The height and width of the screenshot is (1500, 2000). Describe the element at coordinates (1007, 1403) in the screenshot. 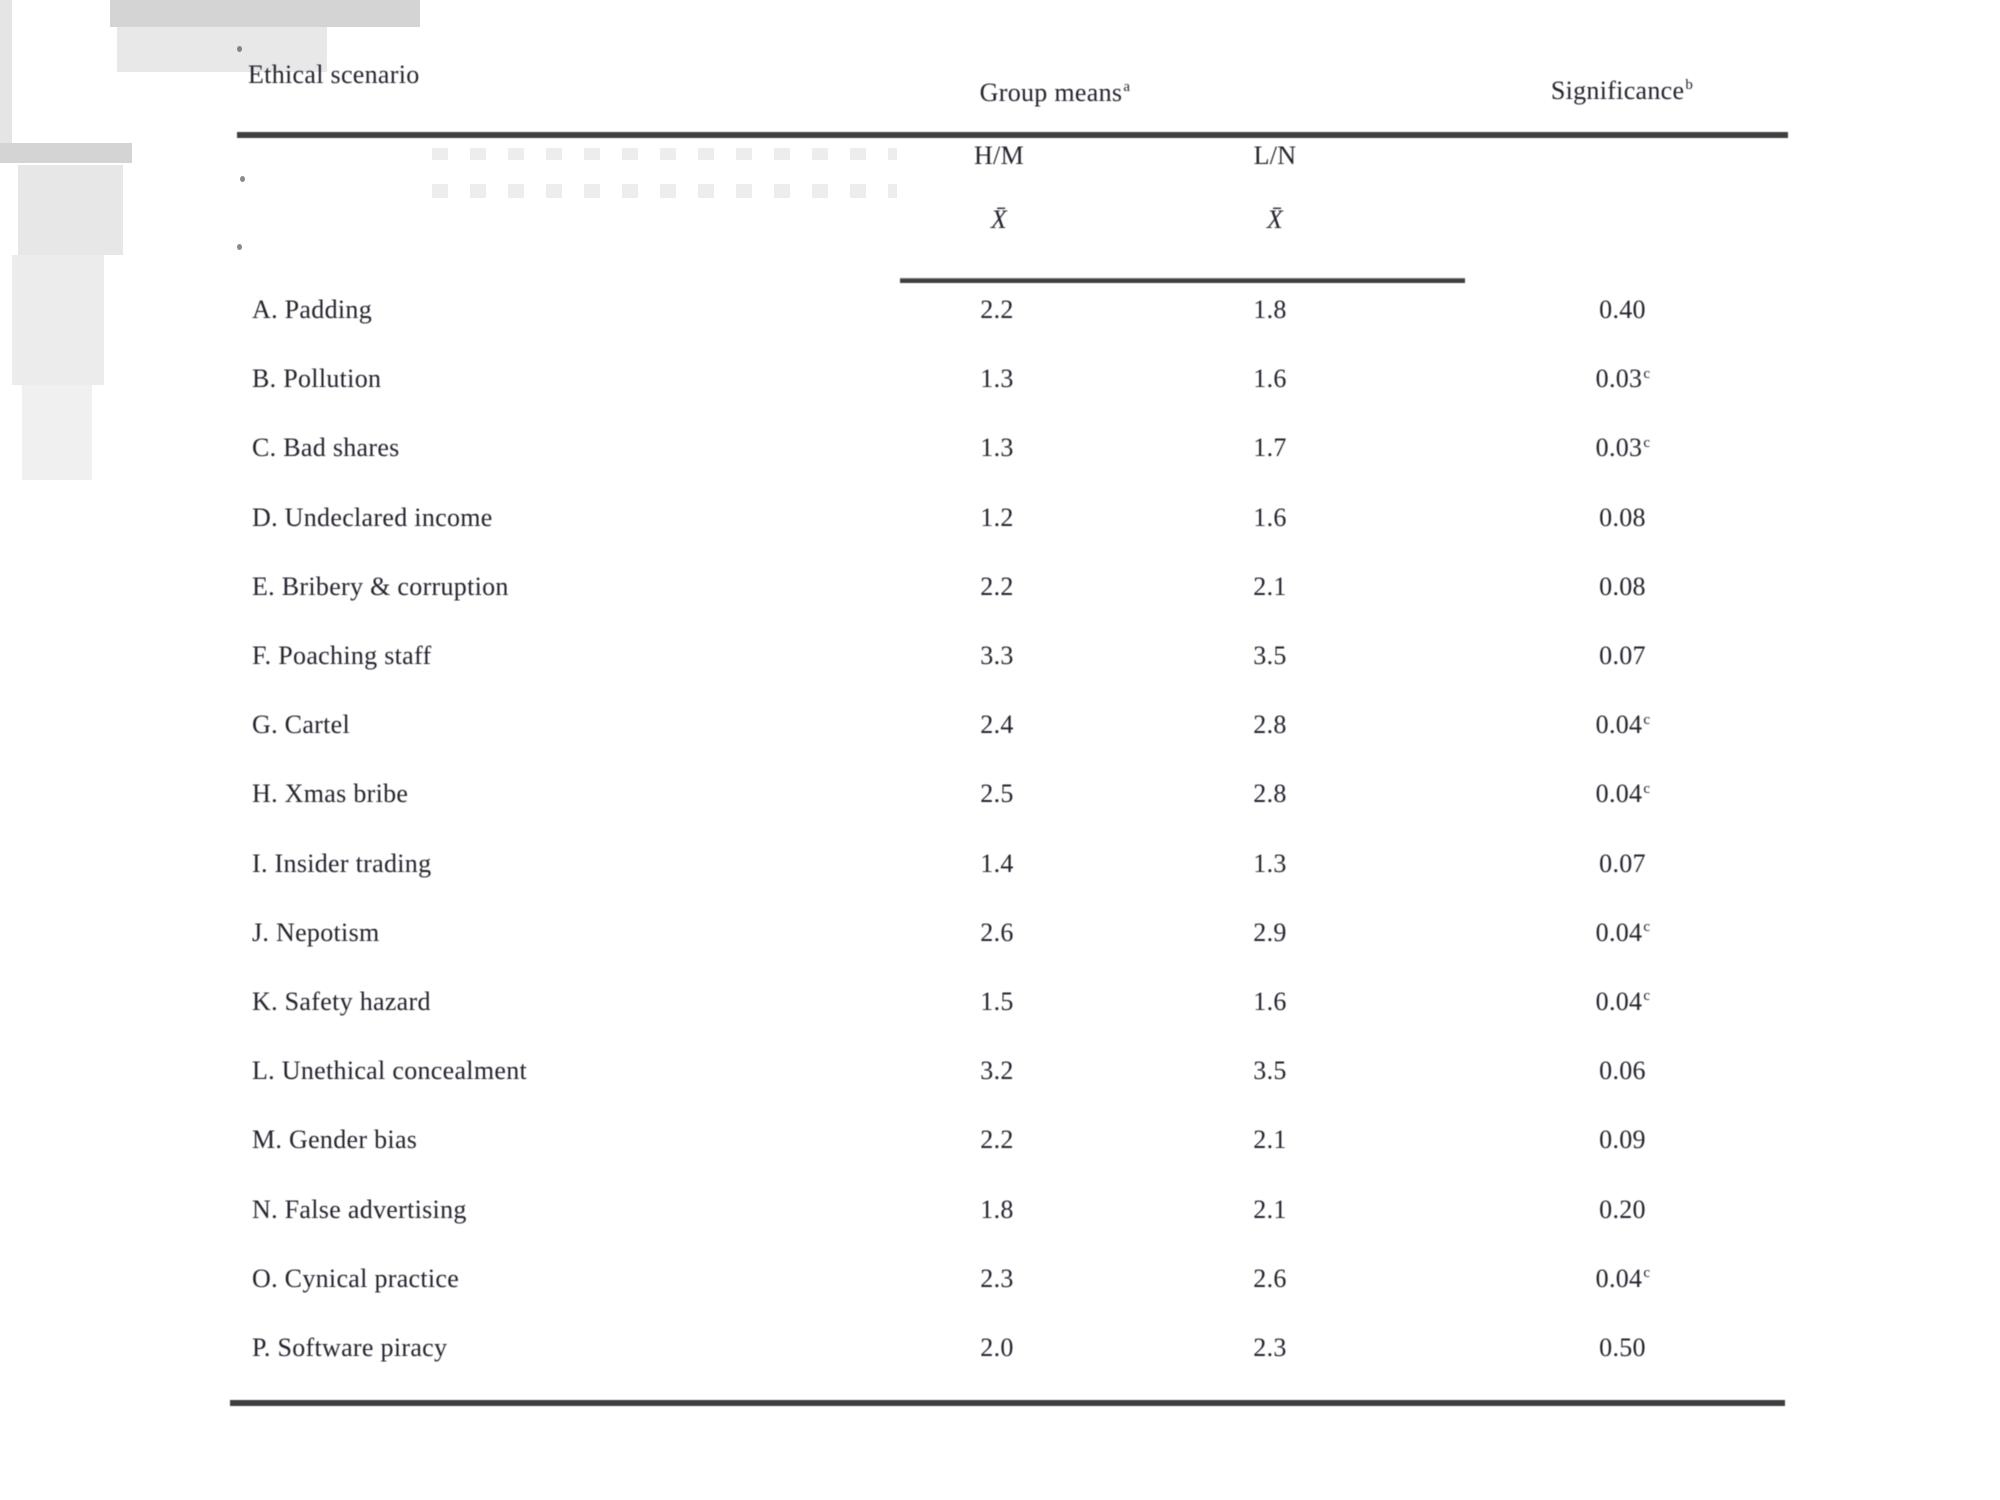

I see `table-bottom-rule` at that location.